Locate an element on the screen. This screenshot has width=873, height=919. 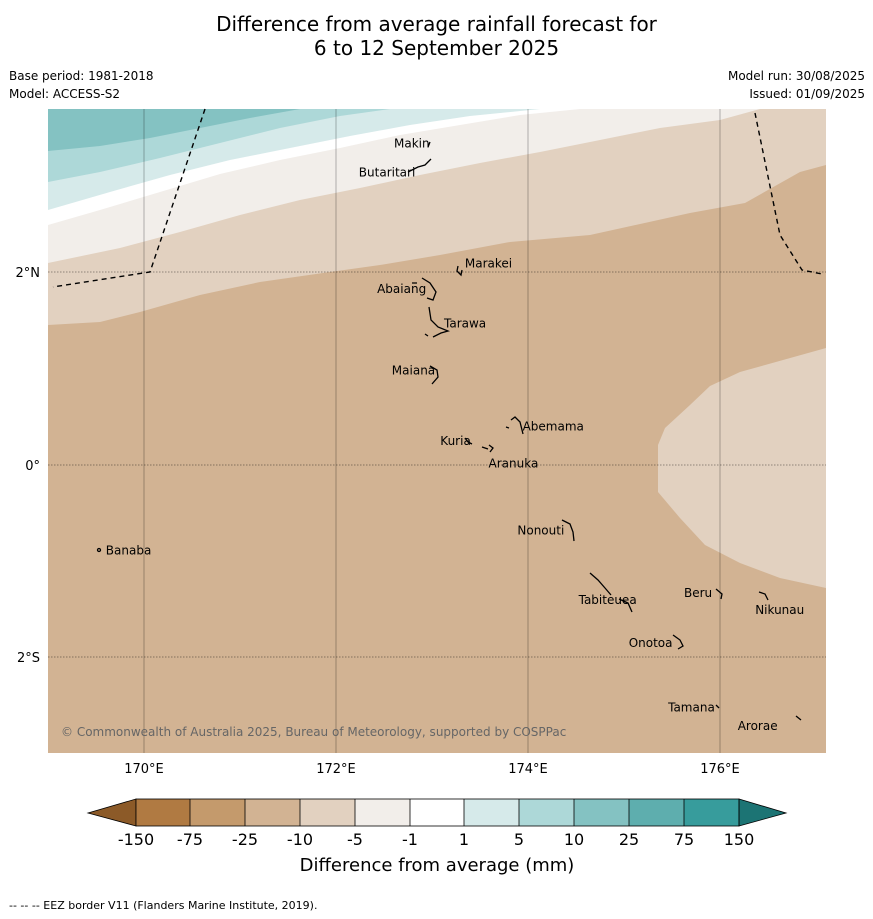
island-onotoa is located at coordinates (678, 642).